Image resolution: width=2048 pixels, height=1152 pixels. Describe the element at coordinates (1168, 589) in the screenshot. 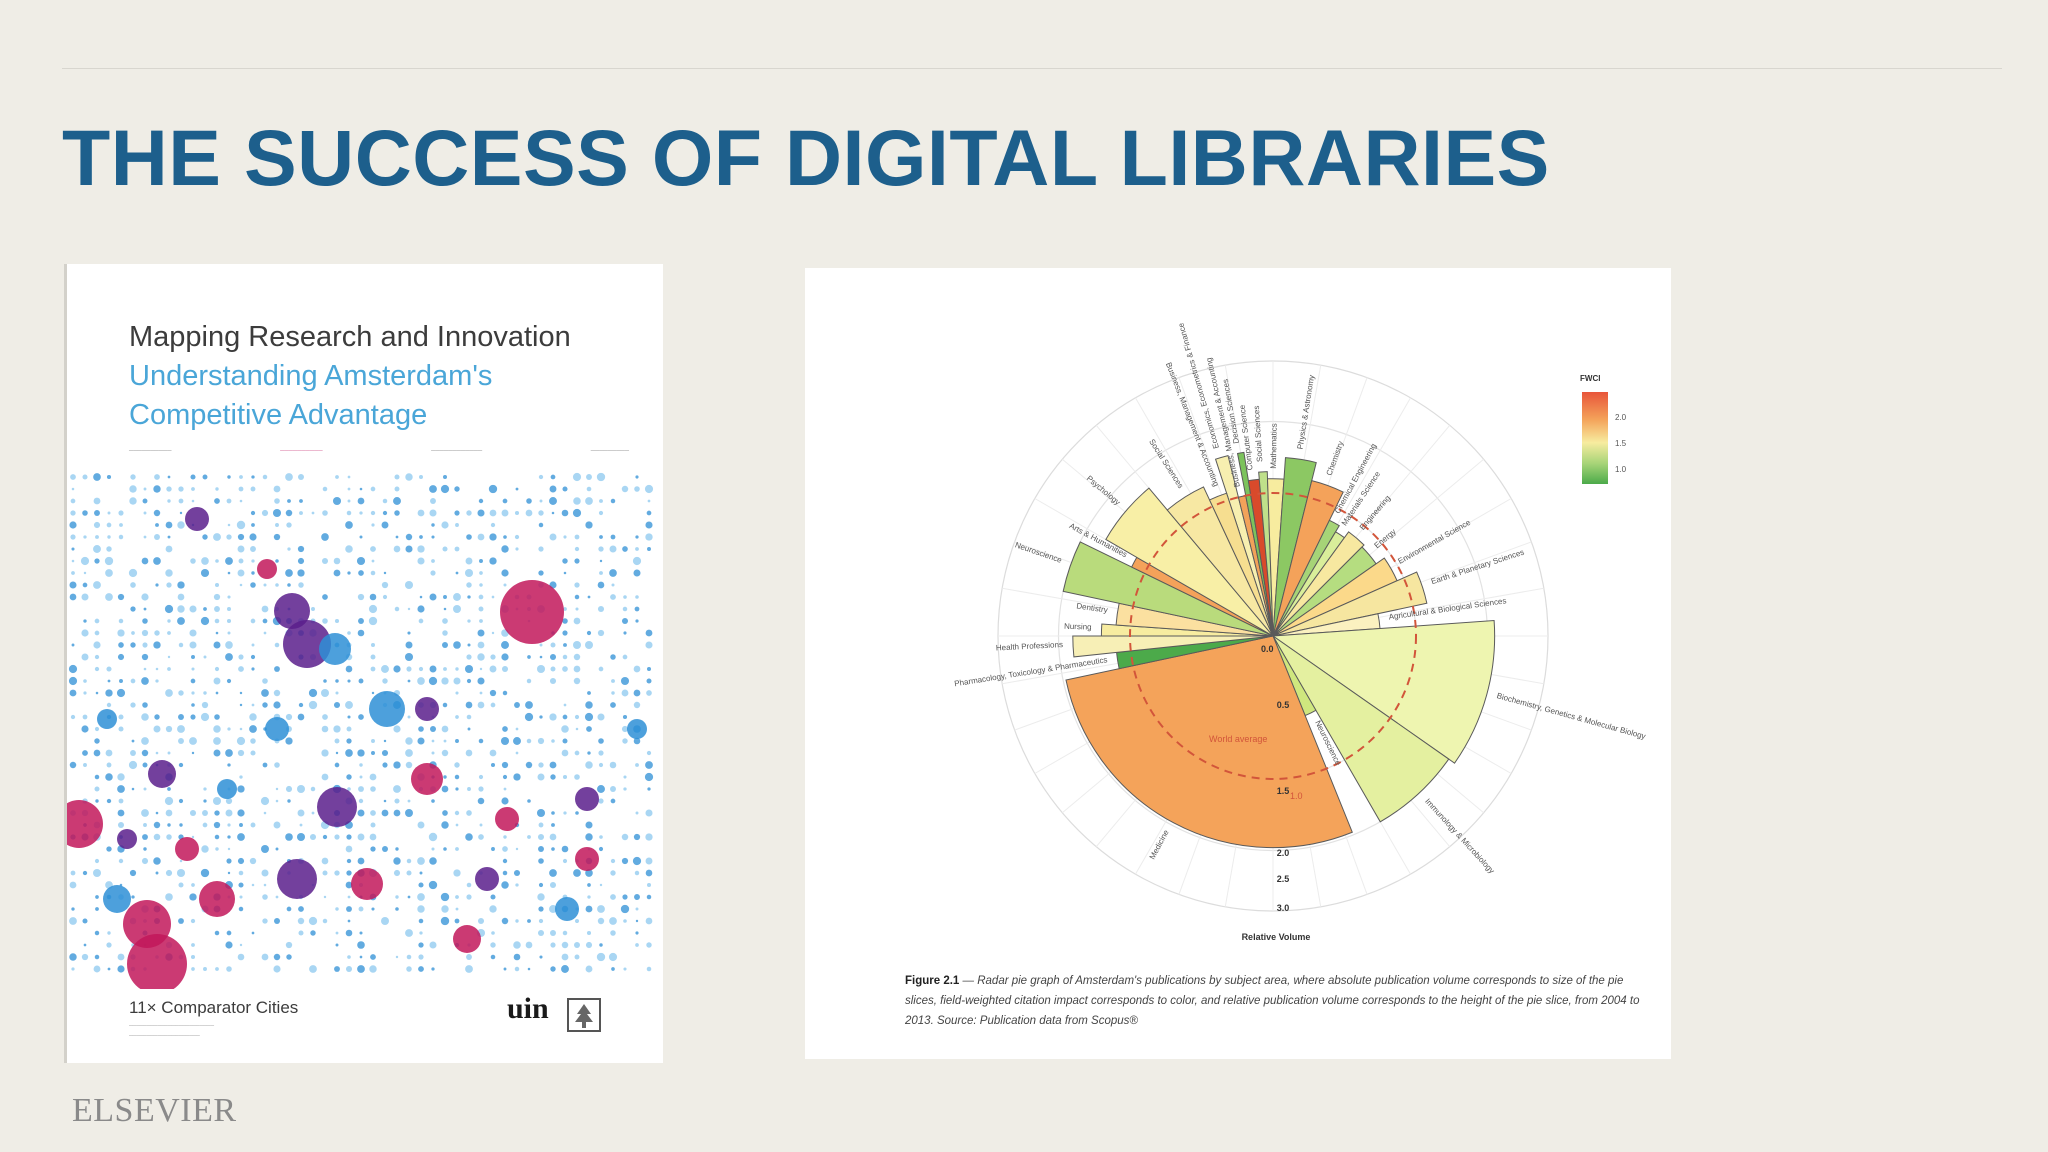

I see `pie-slice` at that location.